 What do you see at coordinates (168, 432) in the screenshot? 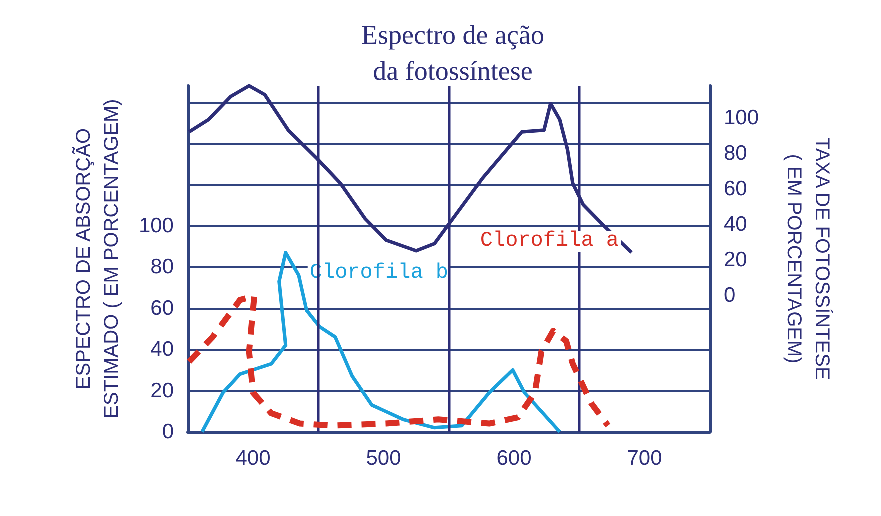
I see `y-tick-label: 0` at bounding box center [168, 432].